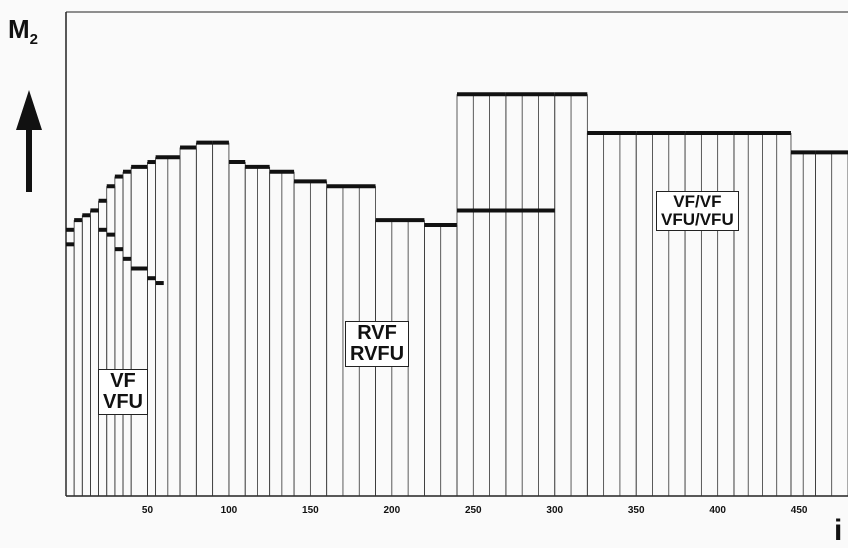 This screenshot has height=548, width=848. What do you see at coordinates (697, 211) in the screenshot?
I see `annotation-vfvf-vfuvfu: VF/VF VFU/VFU` at bounding box center [697, 211].